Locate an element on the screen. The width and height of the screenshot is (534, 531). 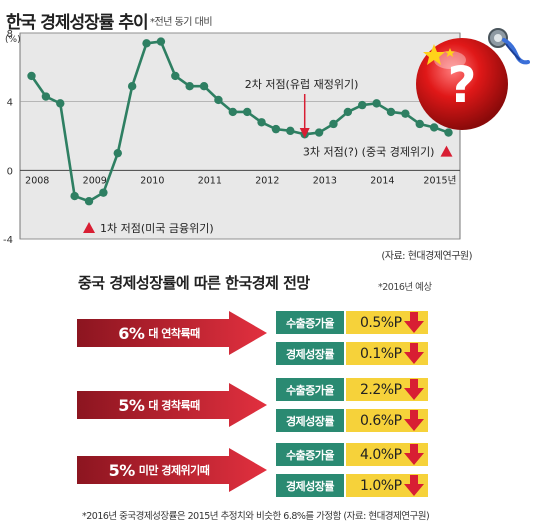
annotation-label: 2차 저점(유럽 재정위기) is located at coordinates (302, 84).